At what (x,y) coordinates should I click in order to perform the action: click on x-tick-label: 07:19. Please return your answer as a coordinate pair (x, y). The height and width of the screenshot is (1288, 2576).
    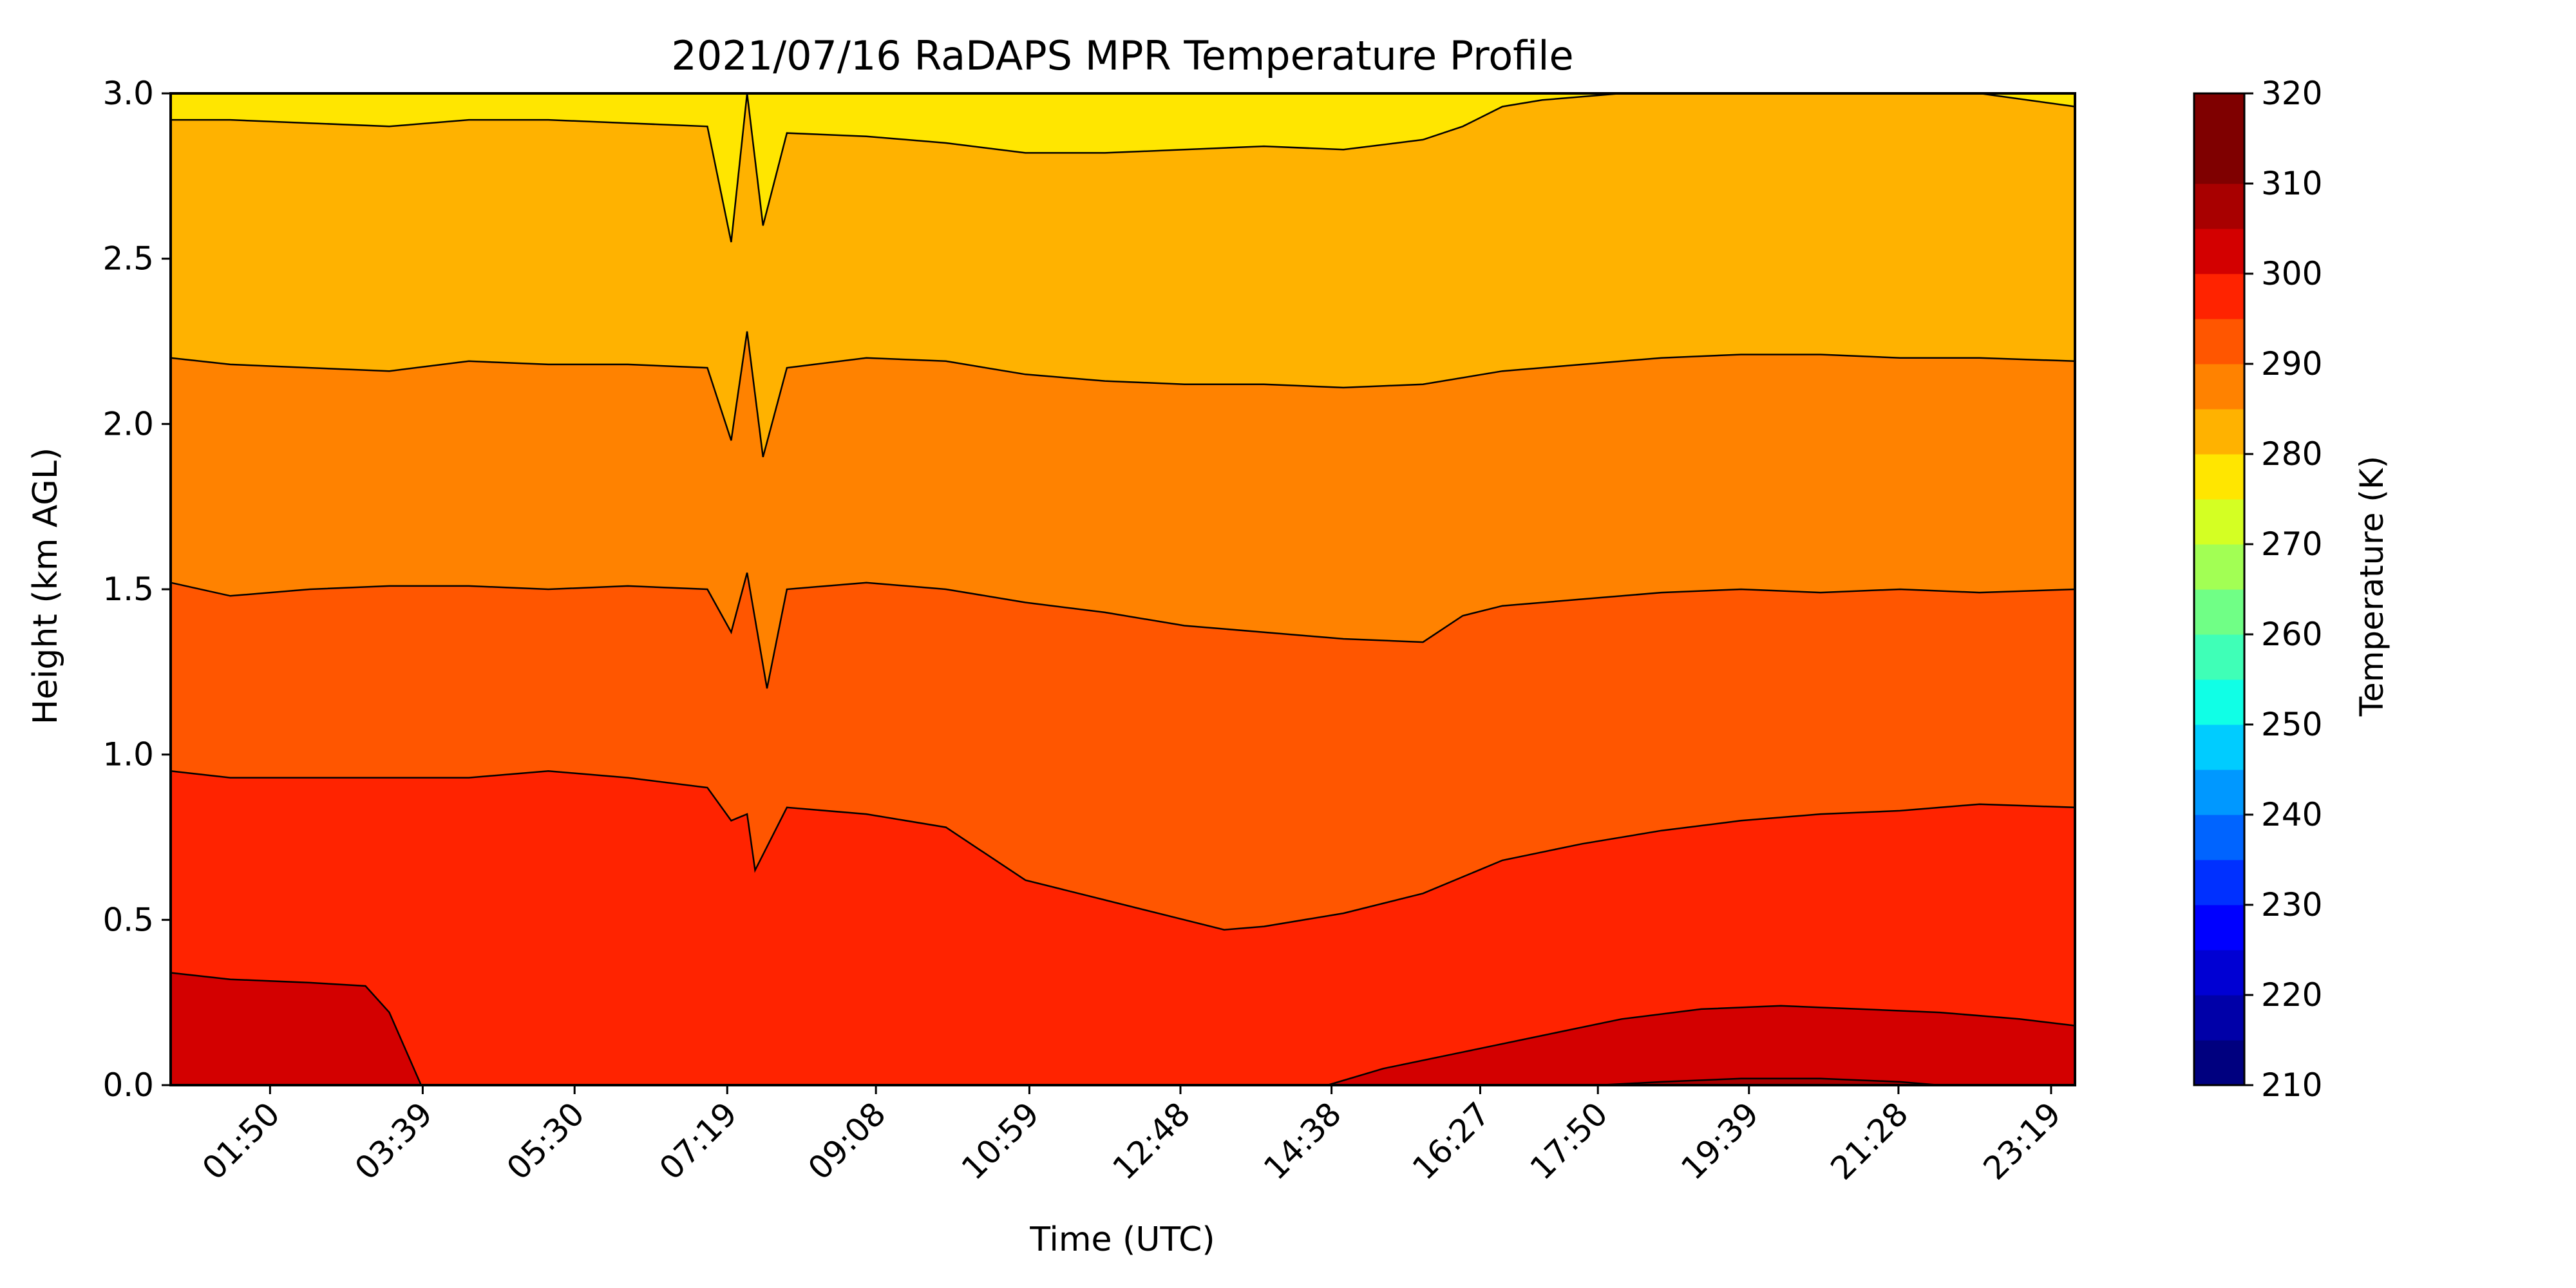
    Looking at the image, I should click on (698, 1141).